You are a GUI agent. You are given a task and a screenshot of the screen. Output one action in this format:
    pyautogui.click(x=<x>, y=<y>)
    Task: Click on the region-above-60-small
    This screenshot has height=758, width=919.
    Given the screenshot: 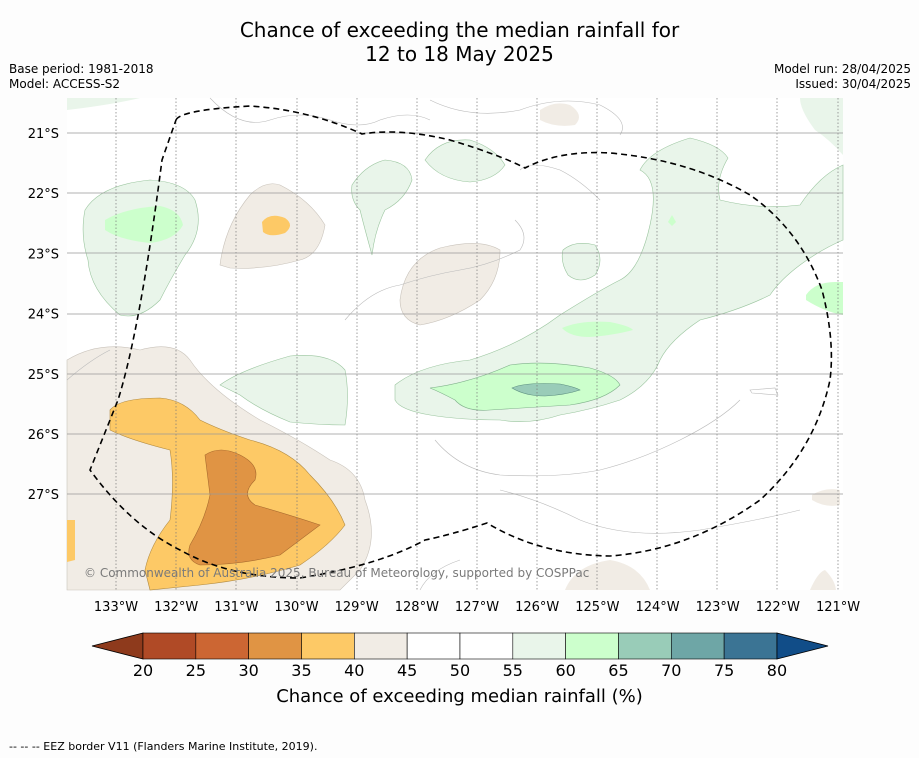 What is the action you would take?
    pyautogui.click(x=672, y=220)
    